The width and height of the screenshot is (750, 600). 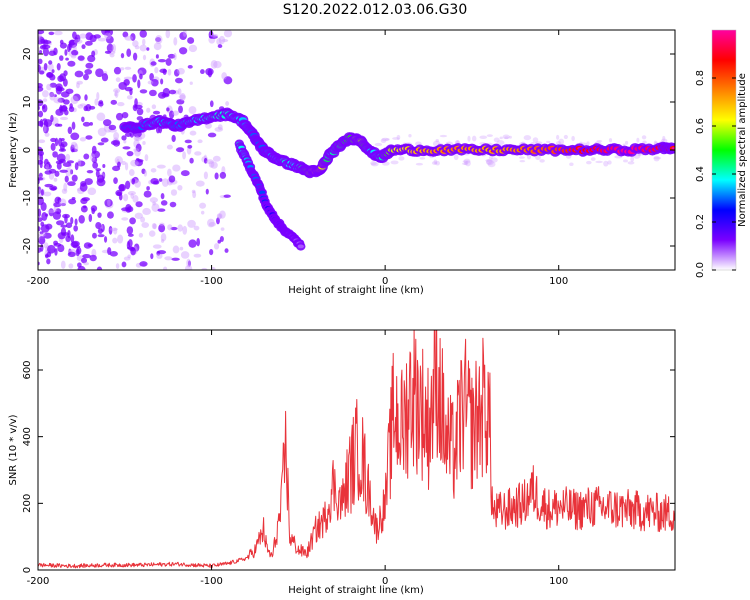 What do you see at coordinates (700, 174) in the screenshot?
I see `colorbar-tick-label: 0.4` at bounding box center [700, 174].